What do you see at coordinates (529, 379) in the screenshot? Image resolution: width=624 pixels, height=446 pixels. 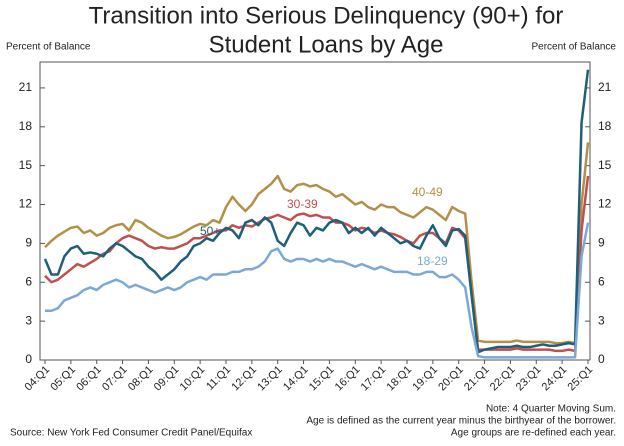 I see `x-tick-label: 23:Q1` at bounding box center [529, 379].